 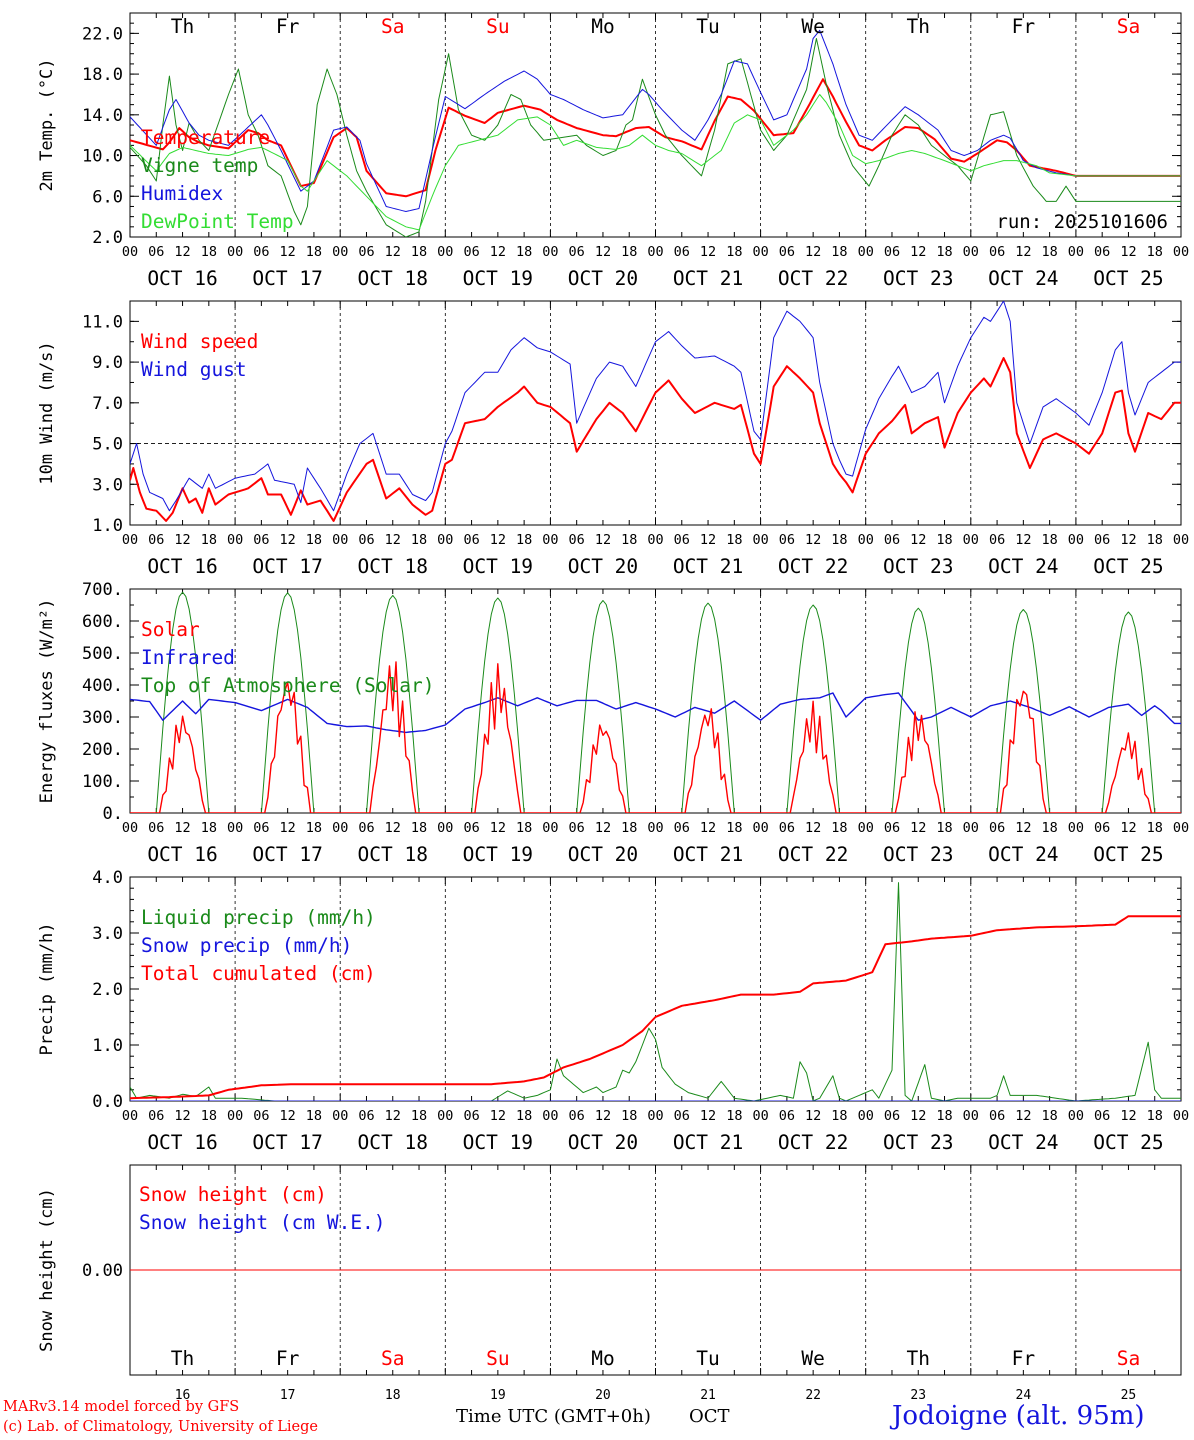 I want to click on y-tick-label: 0.0, so click(x=107, y=1102).